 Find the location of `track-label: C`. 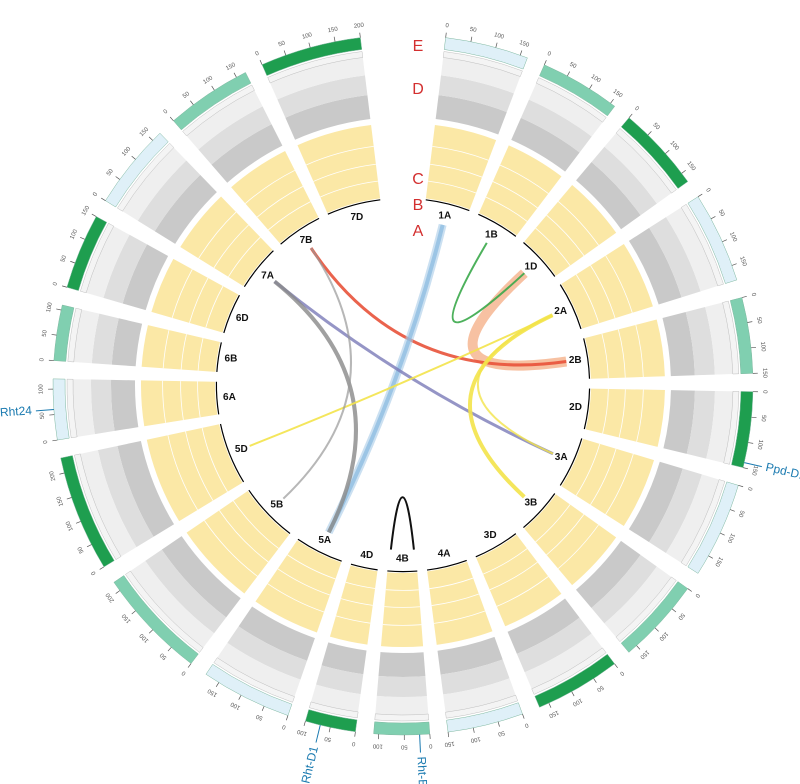

track-label: C is located at coordinates (418, 179).